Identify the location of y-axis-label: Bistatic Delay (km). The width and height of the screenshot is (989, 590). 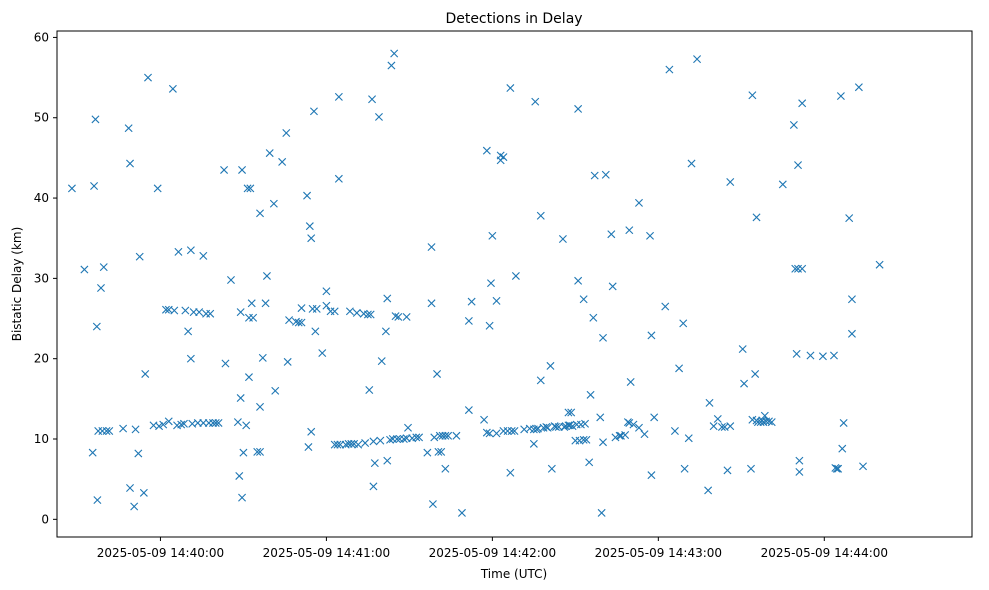
(17, 284).